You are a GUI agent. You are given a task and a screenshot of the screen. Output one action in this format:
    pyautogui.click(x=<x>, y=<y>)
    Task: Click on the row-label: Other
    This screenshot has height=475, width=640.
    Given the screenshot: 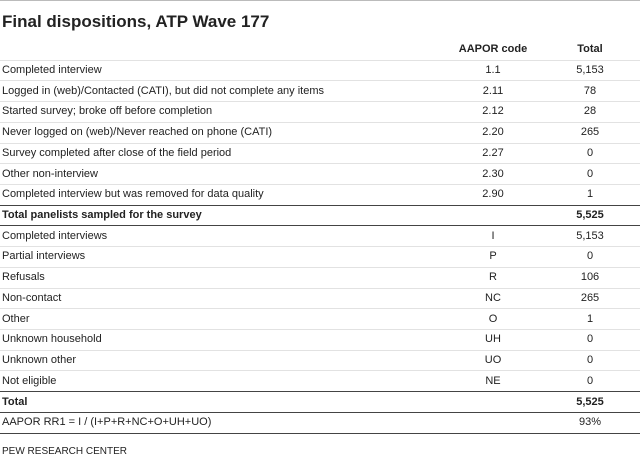 What is the action you would take?
    pyautogui.click(x=16, y=318)
    